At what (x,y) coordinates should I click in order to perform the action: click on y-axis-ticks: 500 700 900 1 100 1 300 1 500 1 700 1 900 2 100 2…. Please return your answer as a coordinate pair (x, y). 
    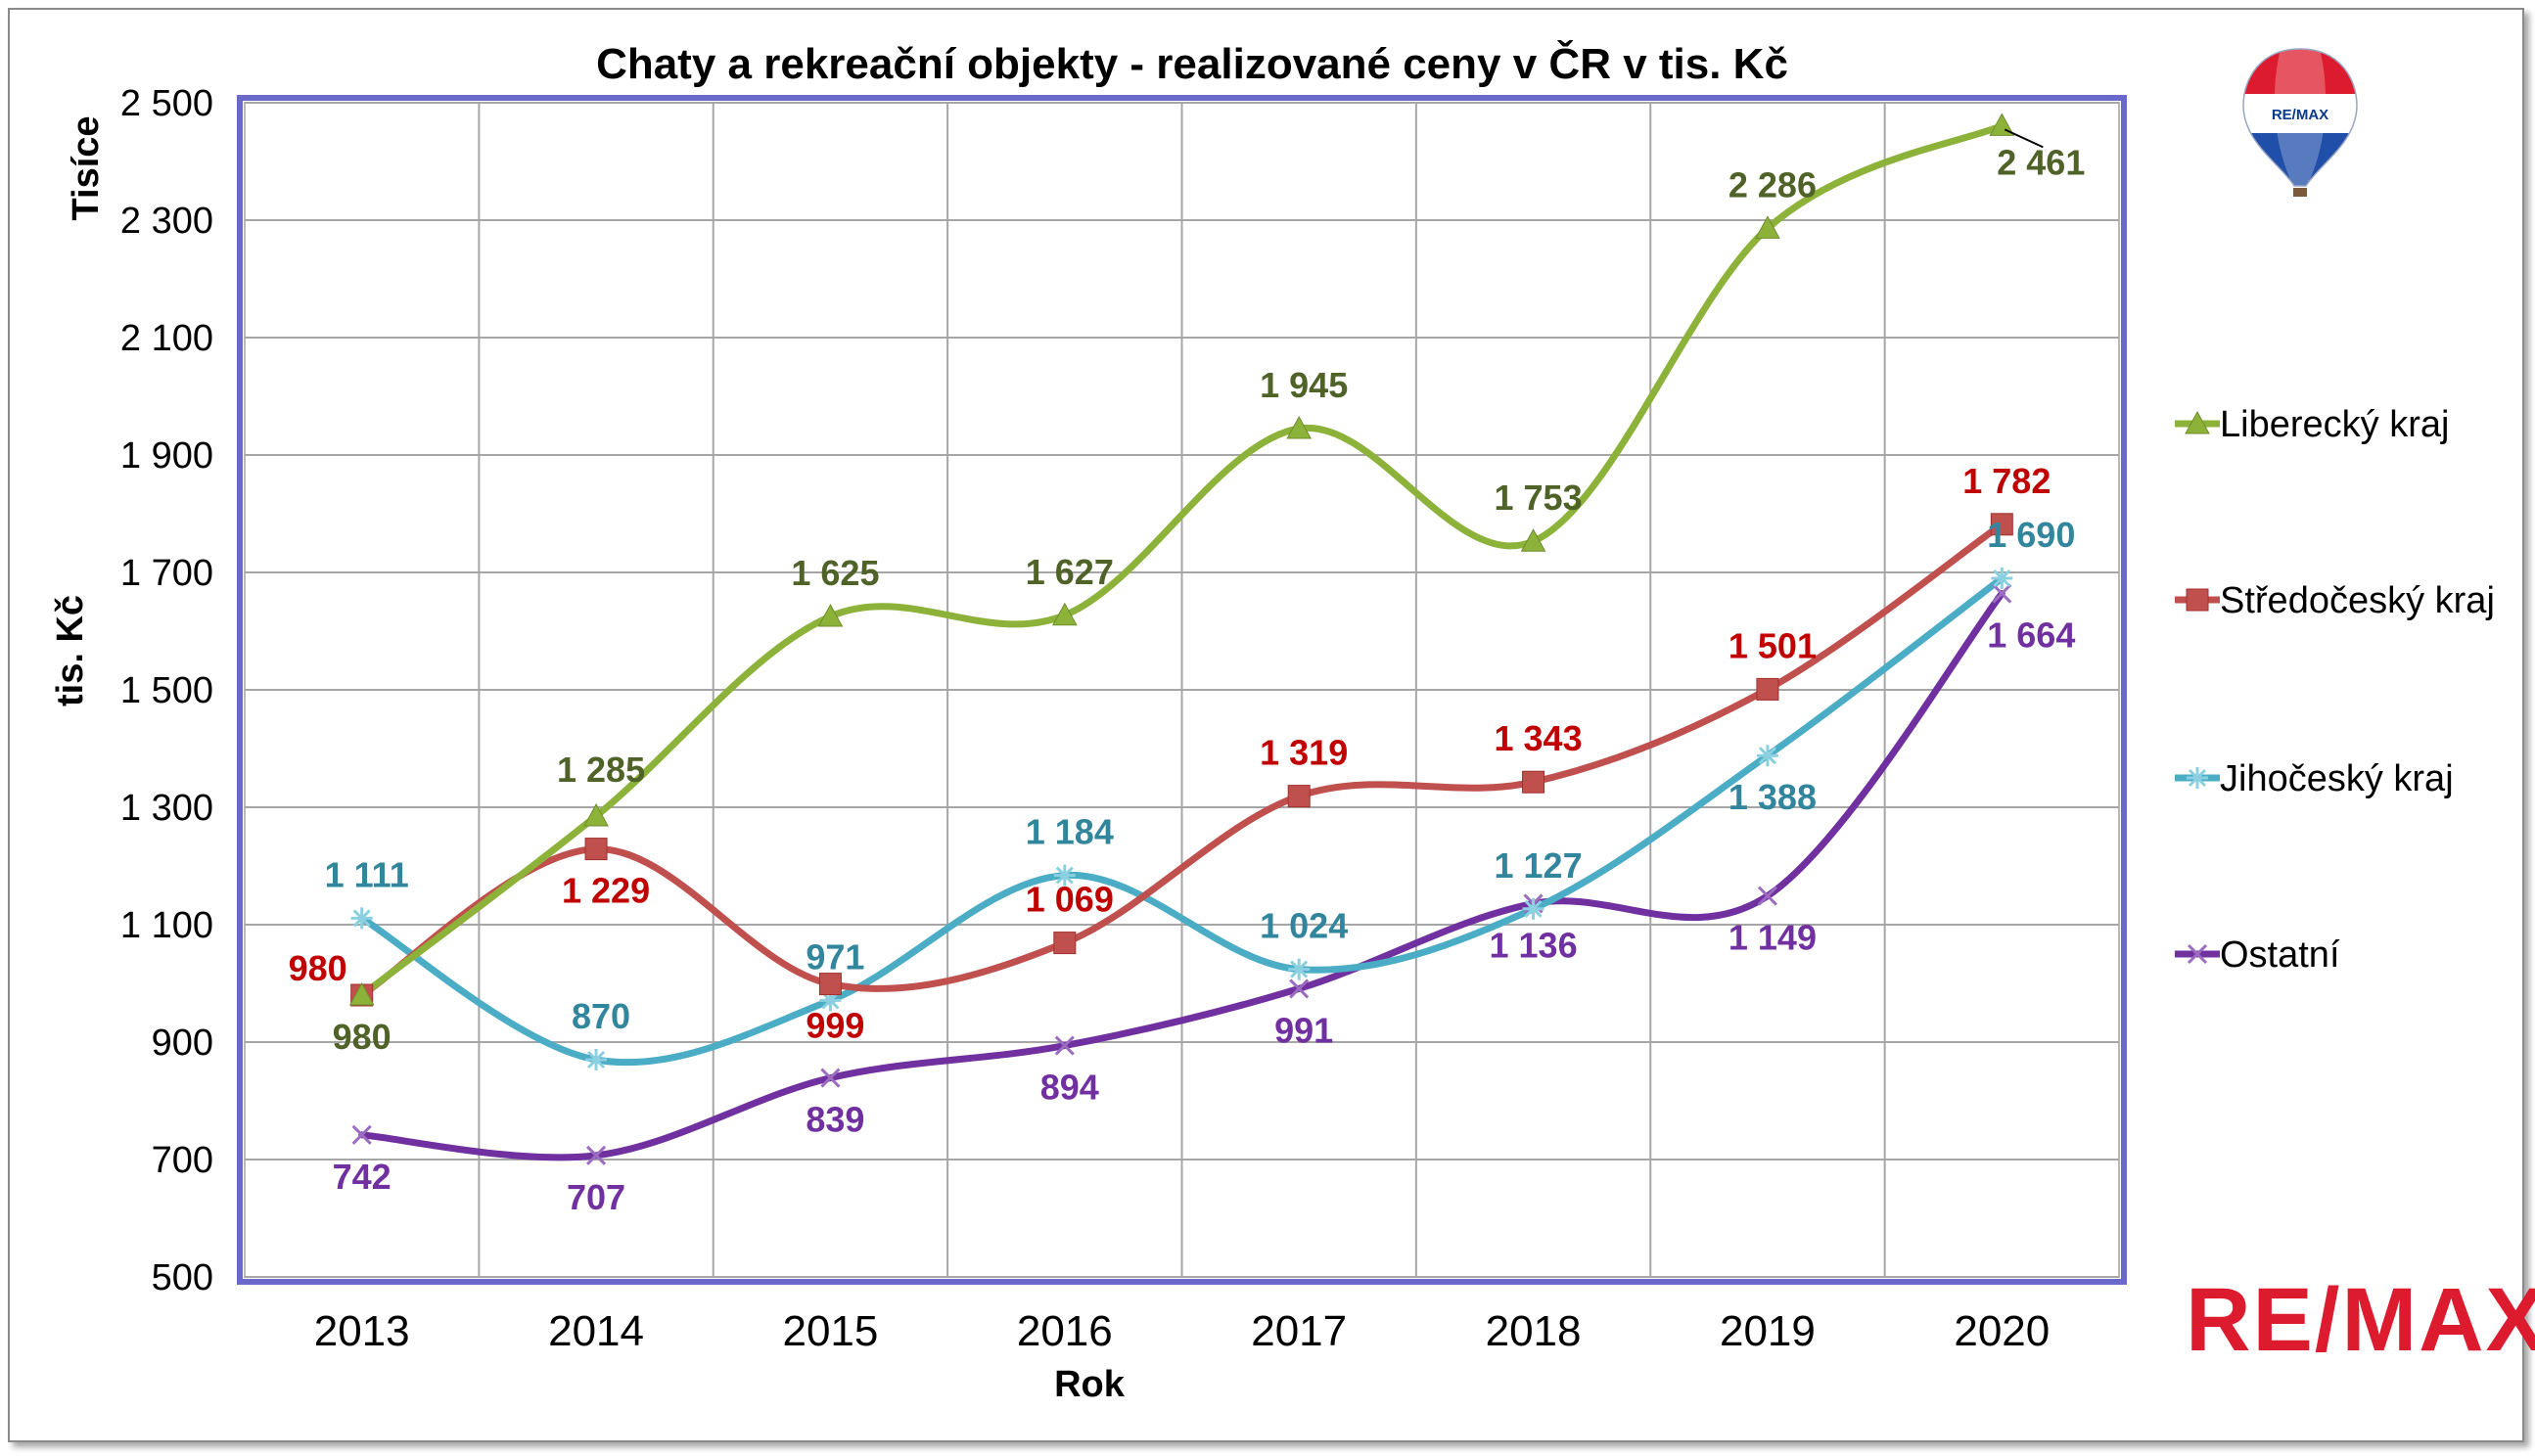
    Looking at the image, I should click on (167, 690).